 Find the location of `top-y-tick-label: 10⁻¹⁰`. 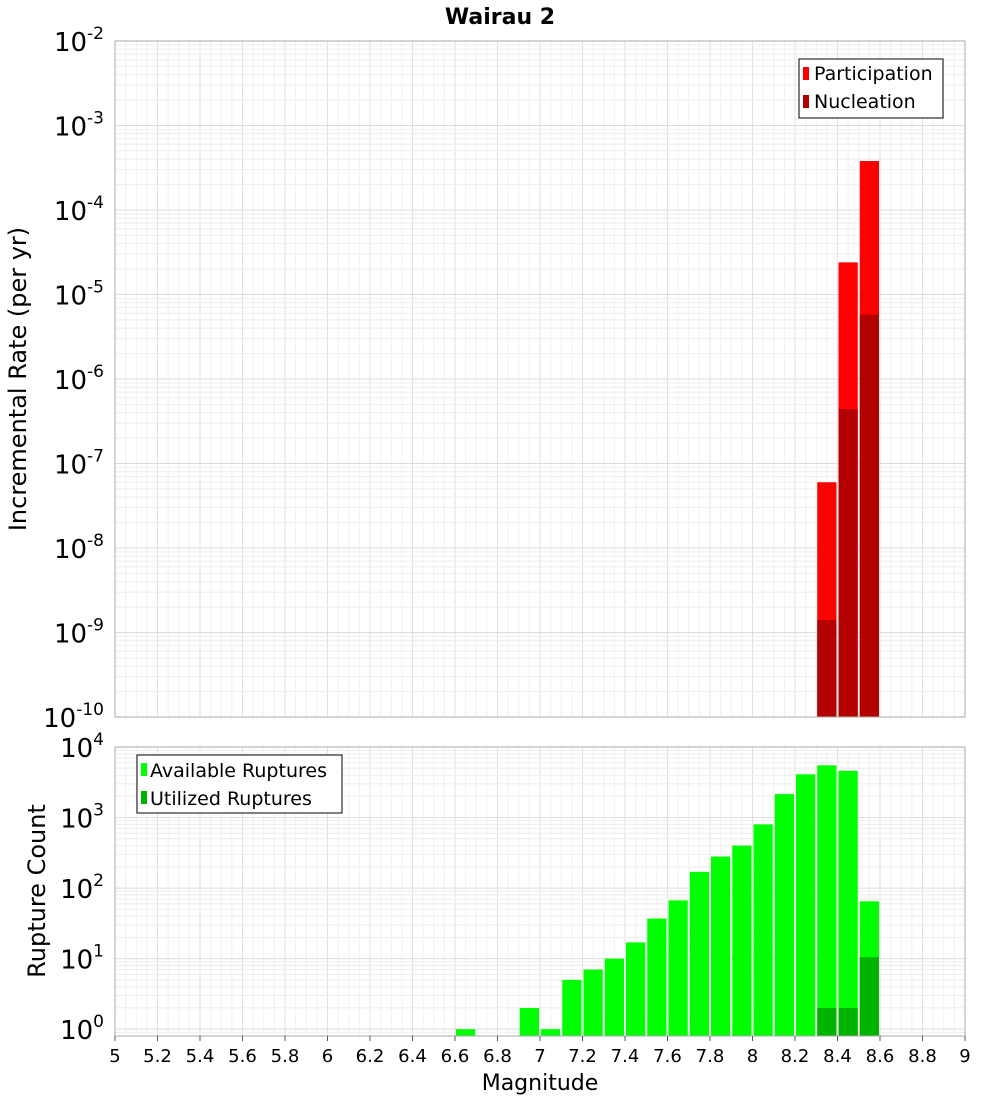

top-y-tick-label: 10⁻¹⁰ is located at coordinates (73, 717).